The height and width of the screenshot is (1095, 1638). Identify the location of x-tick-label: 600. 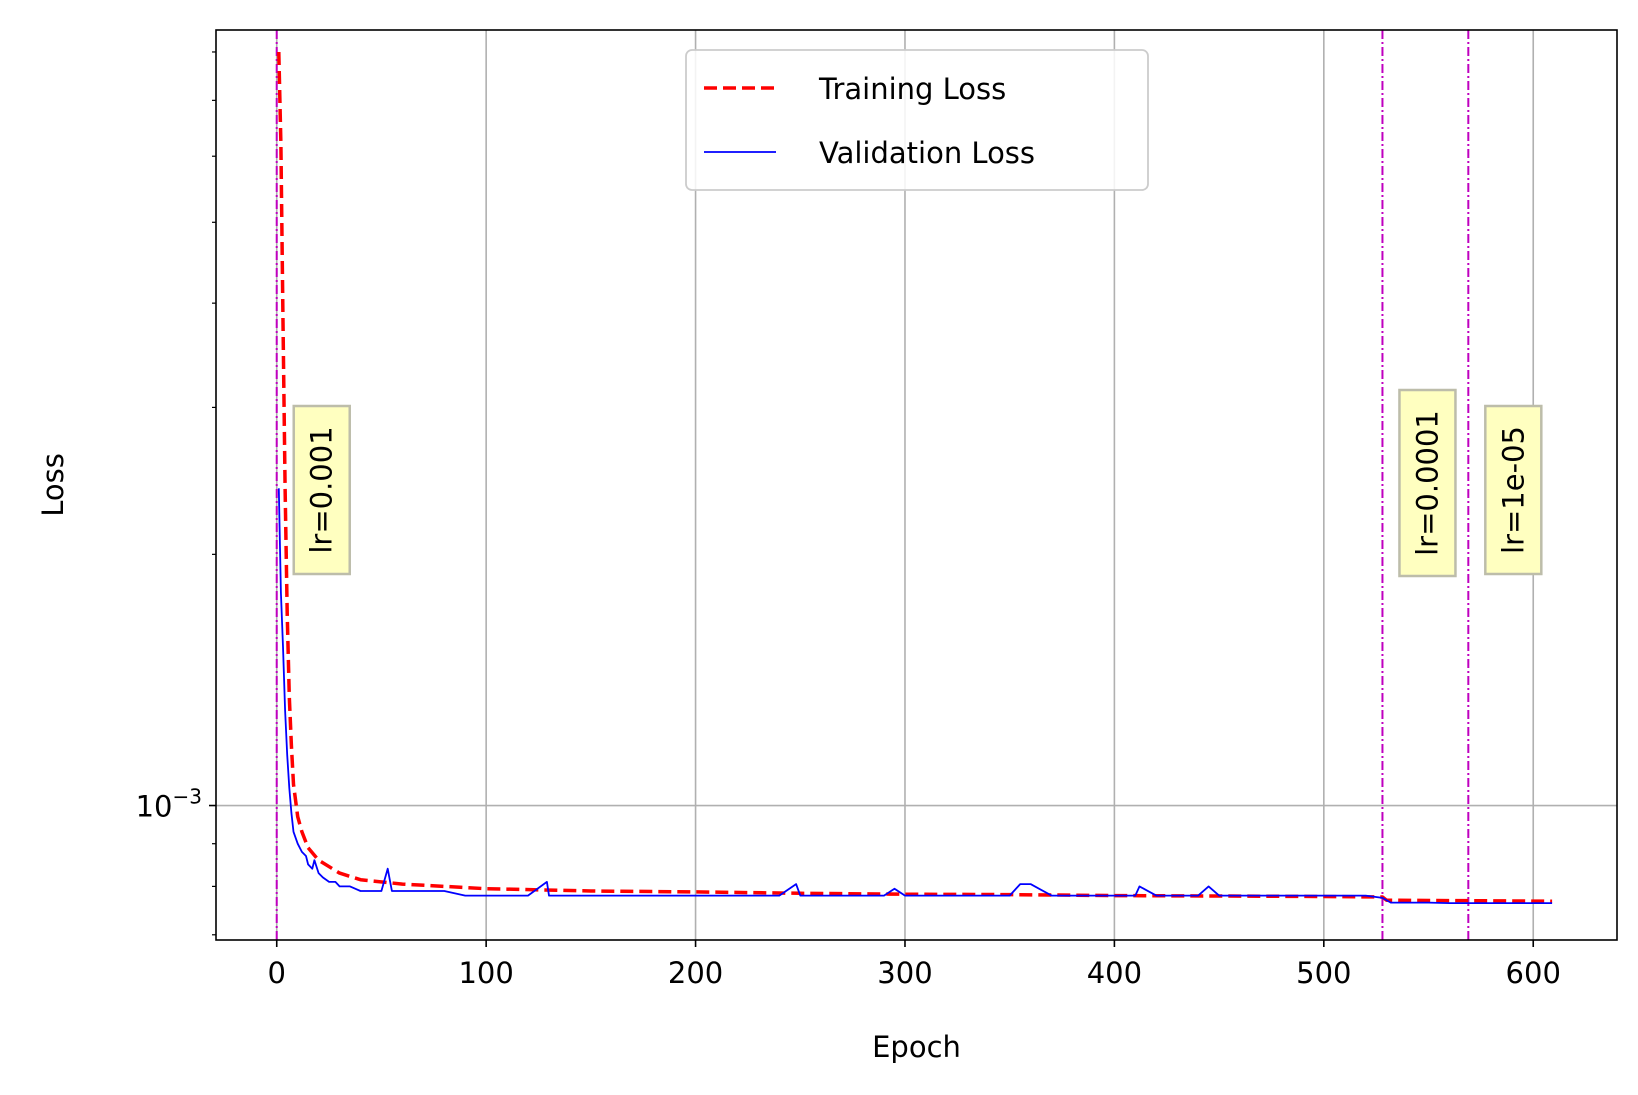
(1533, 973).